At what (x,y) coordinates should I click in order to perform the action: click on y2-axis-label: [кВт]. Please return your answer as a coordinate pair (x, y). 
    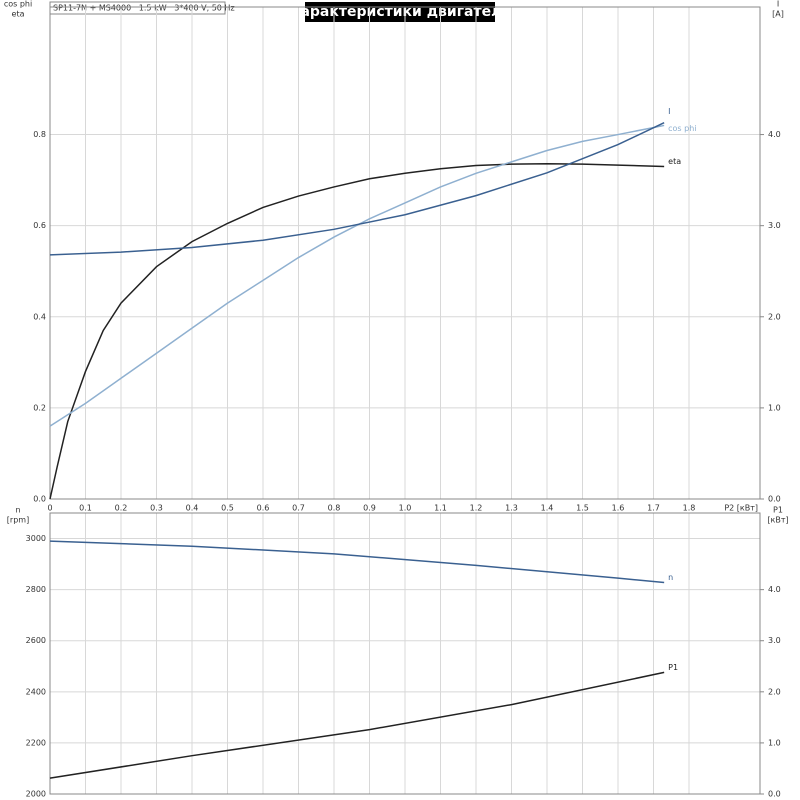
    Looking at the image, I should click on (777, 520).